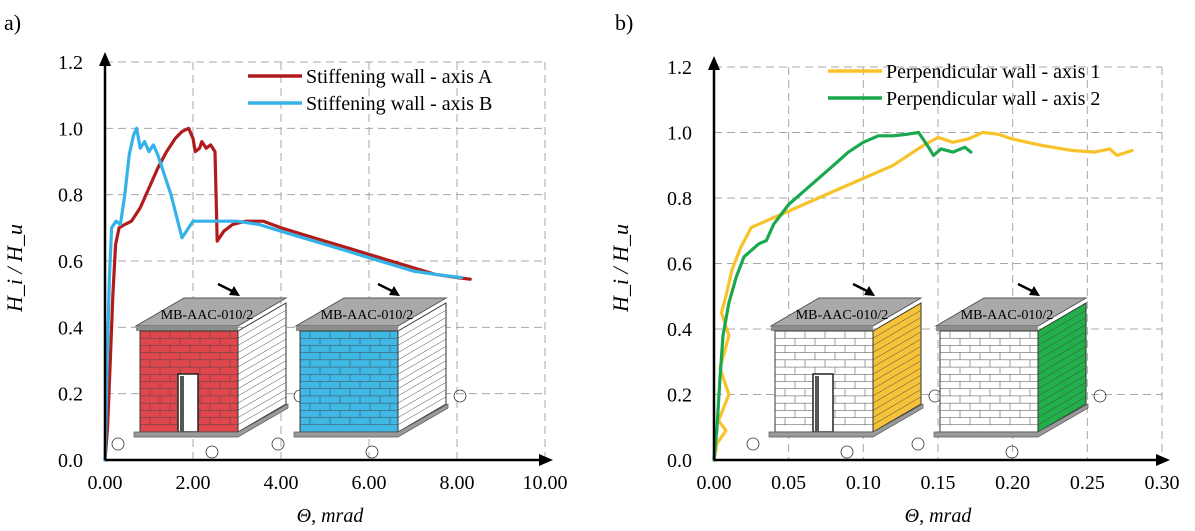  I want to click on x-tick-label: 6.00, so click(369, 483).